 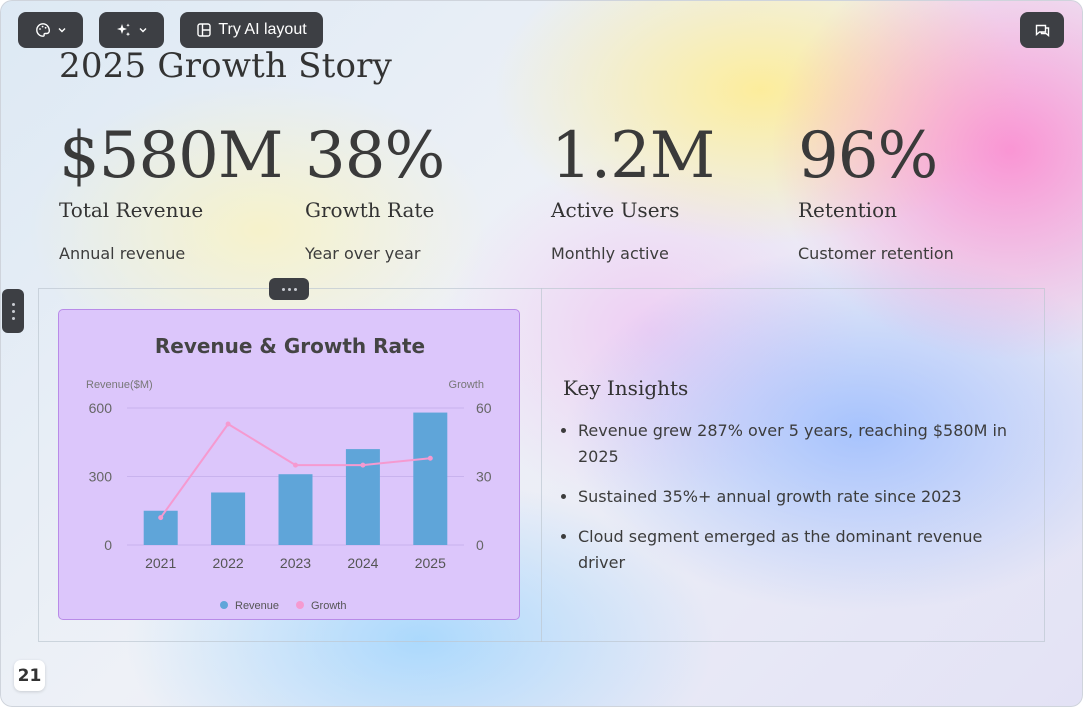 What do you see at coordinates (228, 563) in the screenshot?
I see `x-tick-label: 2022` at bounding box center [228, 563].